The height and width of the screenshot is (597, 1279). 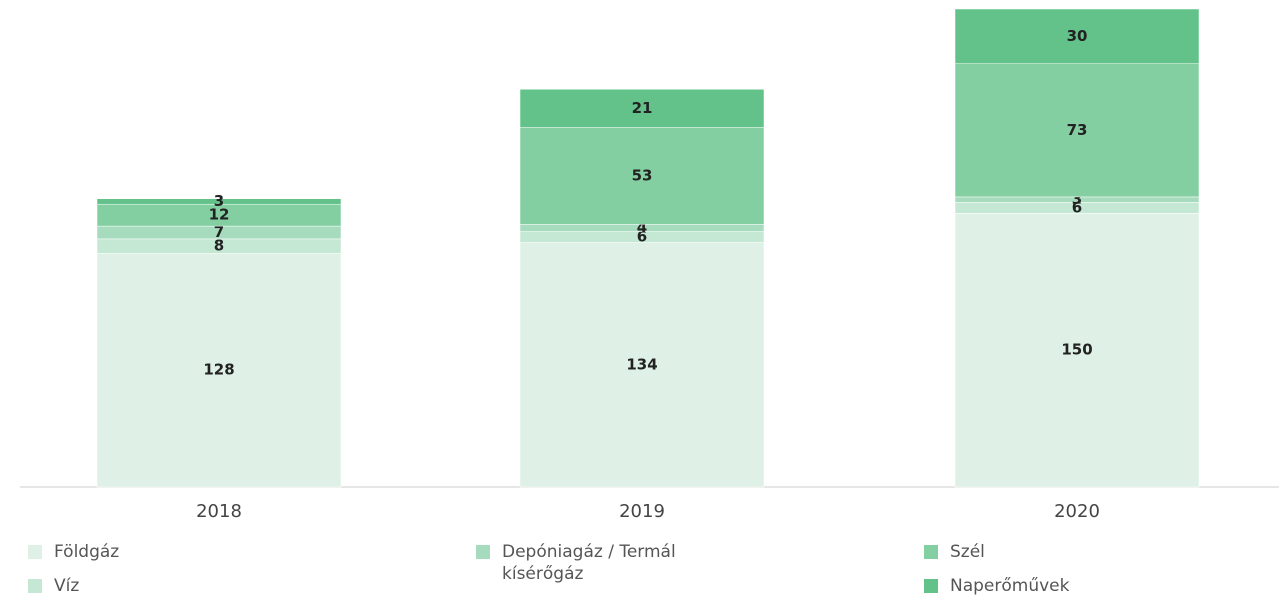 I want to click on value-label: 53, so click(x=642, y=175).